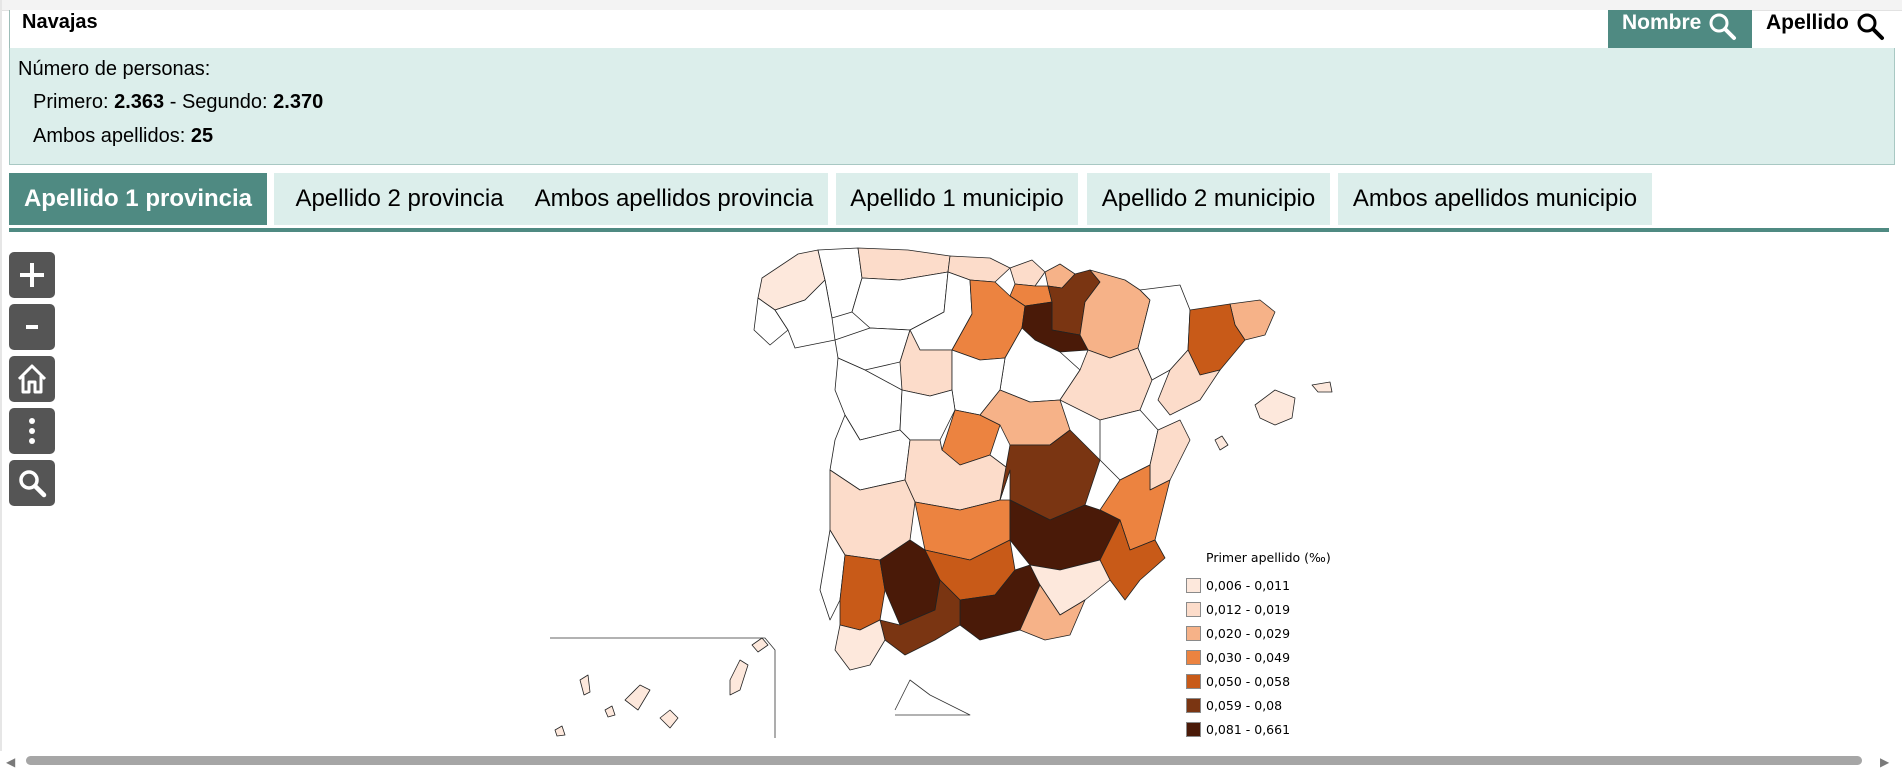 Image resolution: width=1902 pixels, height=769 pixels. I want to click on map-search-button, so click(32, 483).